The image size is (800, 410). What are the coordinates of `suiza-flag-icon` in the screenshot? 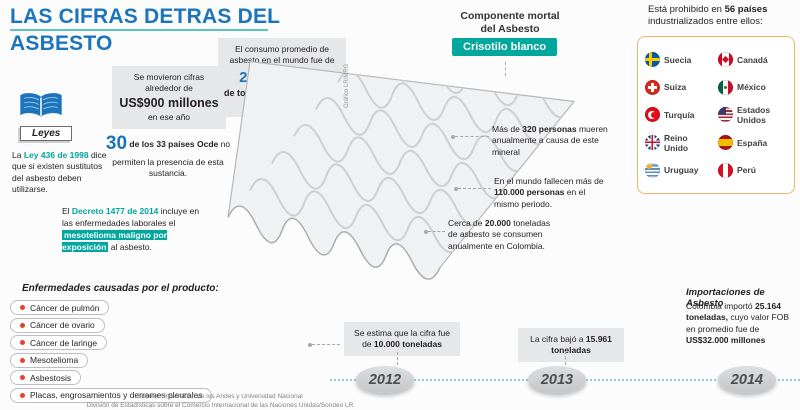 It's located at (652, 87).